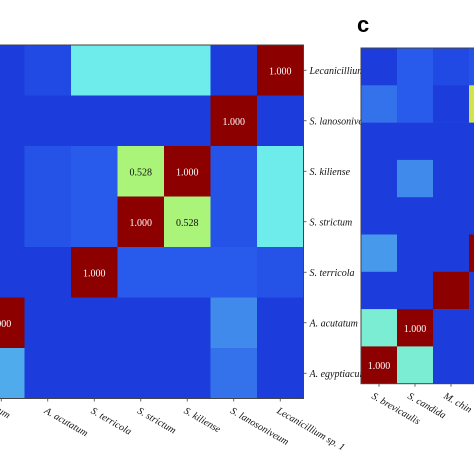 This screenshot has width=474, height=474. What do you see at coordinates (156, 421) in the screenshot?
I see `column-label: S. strictum` at bounding box center [156, 421].